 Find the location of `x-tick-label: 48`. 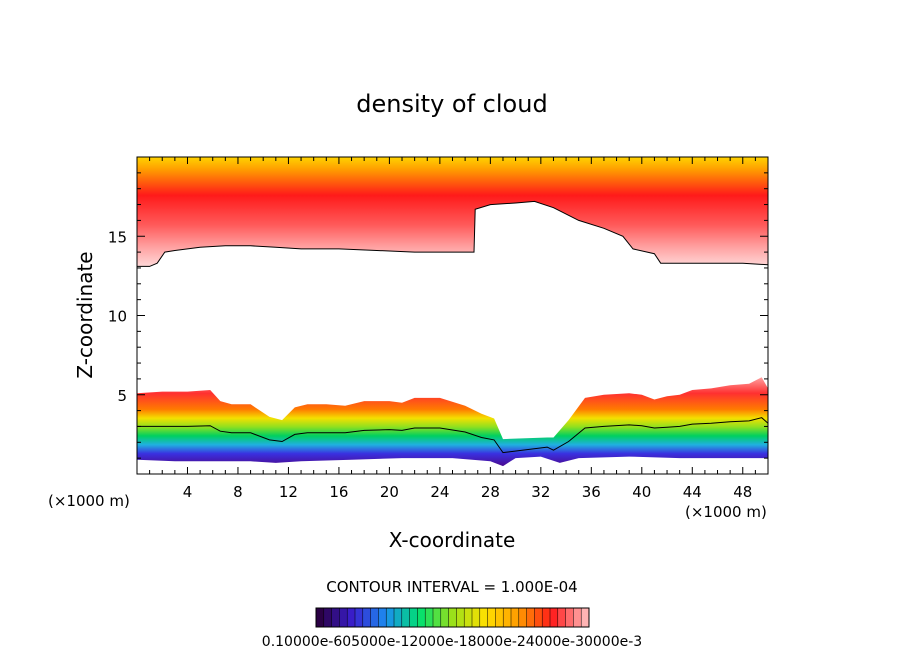

x-tick-label: 48 is located at coordinates (742, 492).